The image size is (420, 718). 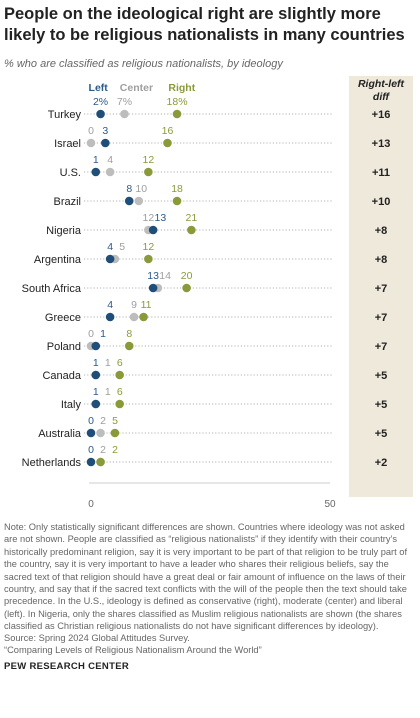 What do you see at coordinates (103, 421) in the screenshot?
I see `center-value-label: 2` at bounding box center [103, 421].